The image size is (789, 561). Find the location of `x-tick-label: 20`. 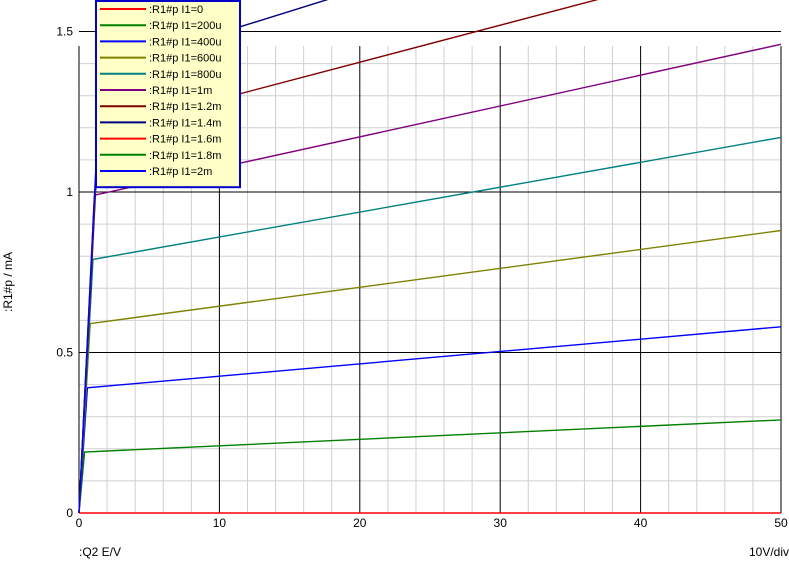

x-tick-label: 20 is located at coordinates (360, 523).